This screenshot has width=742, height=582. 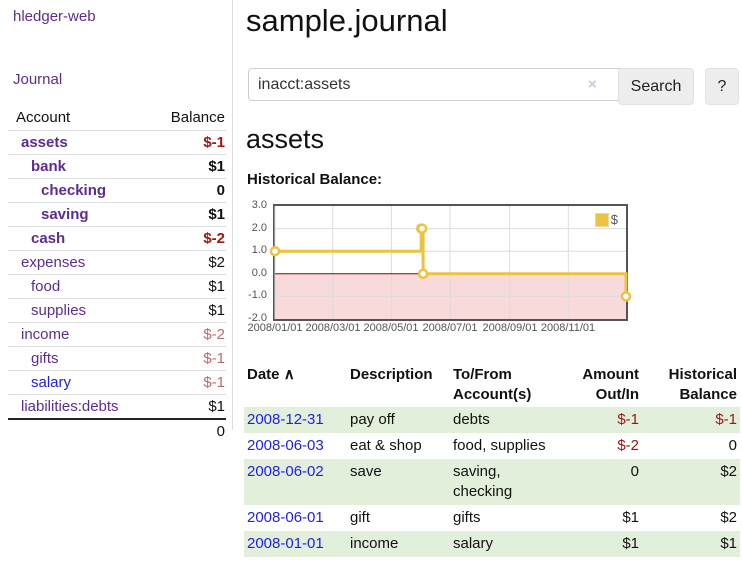 What do you see at coordinates (285, 419) in the screenshot?
I see `transaction-date-link: 2008-12-31` at bounding box center [285, 419].